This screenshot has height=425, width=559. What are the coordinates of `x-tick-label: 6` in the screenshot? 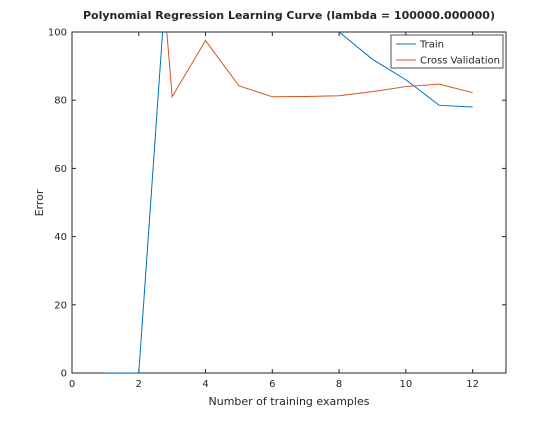 It's located at (272, 384).